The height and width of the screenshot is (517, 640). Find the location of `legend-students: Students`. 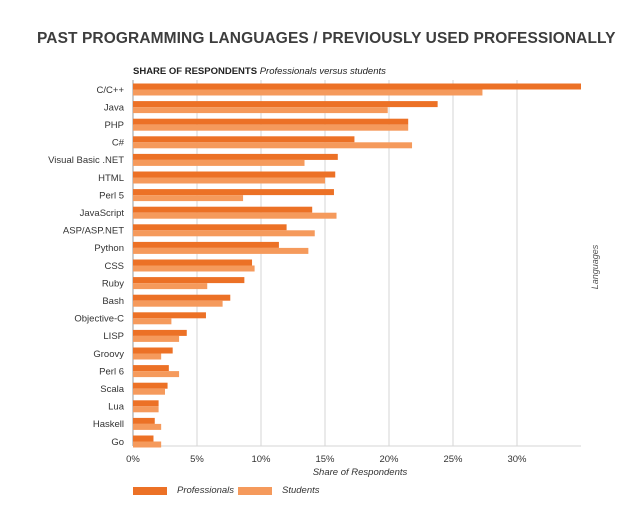

legend-students: Students is located at coordinates (279, 490).